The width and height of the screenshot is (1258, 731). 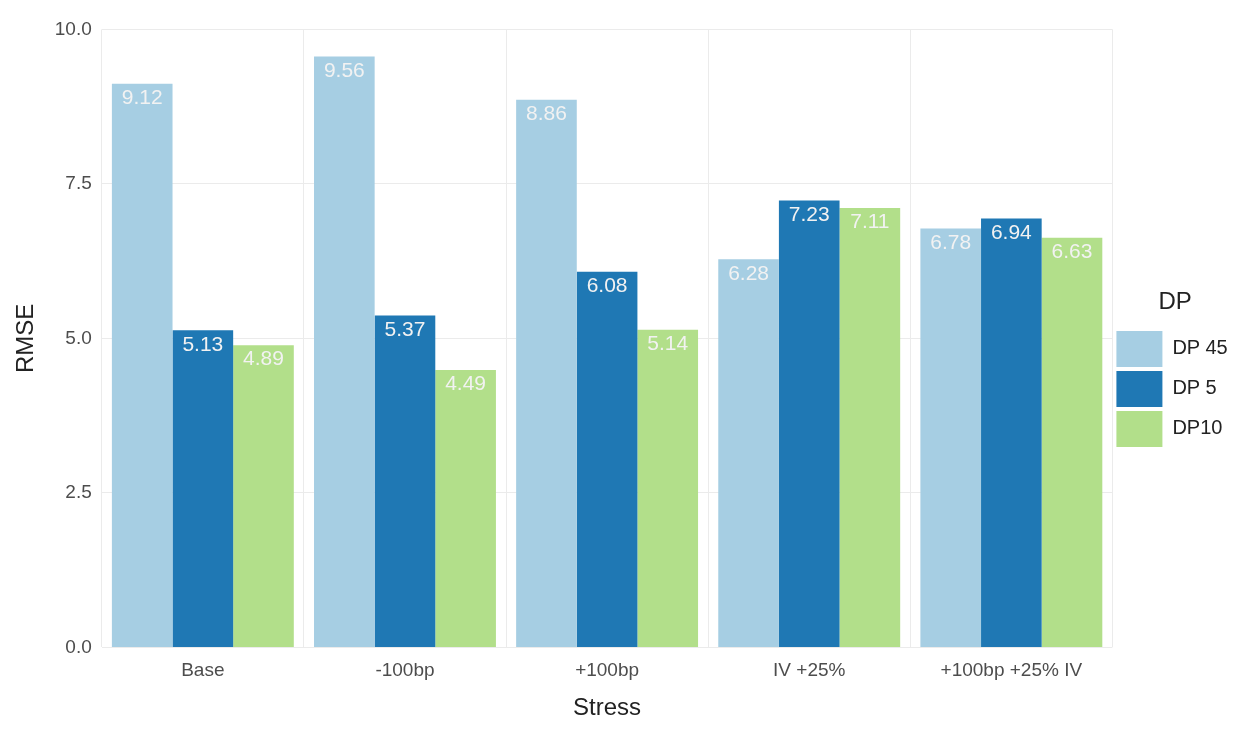 I want to click on data-label: 4.49, so click(x=466, y=383).